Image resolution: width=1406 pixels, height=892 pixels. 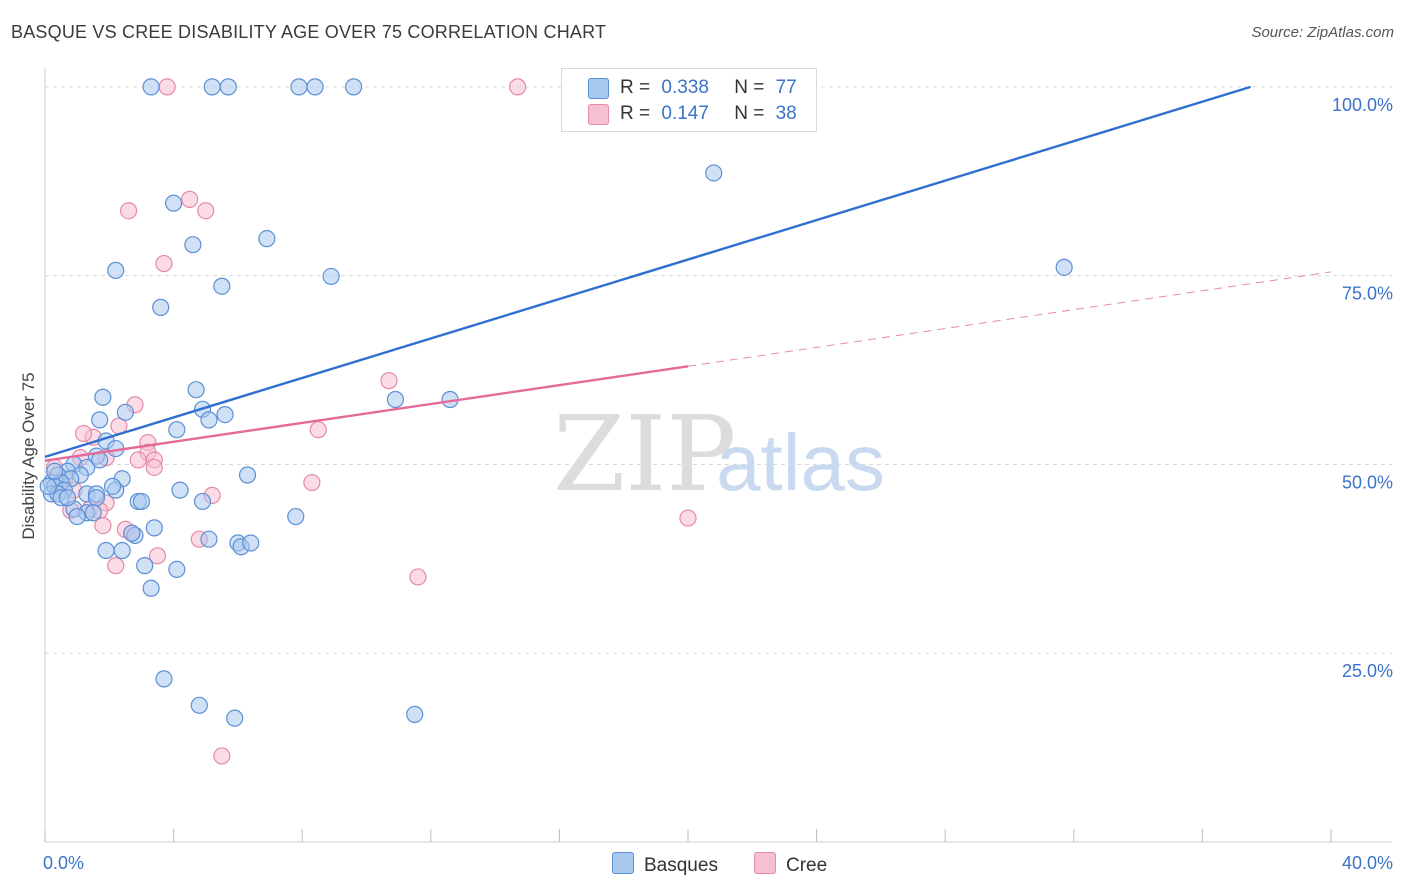 What do you see at coordinates (1367, 671) in the screenshot?
I see `y-tick-label: 25.0%` at bounding box center [1367, 671].